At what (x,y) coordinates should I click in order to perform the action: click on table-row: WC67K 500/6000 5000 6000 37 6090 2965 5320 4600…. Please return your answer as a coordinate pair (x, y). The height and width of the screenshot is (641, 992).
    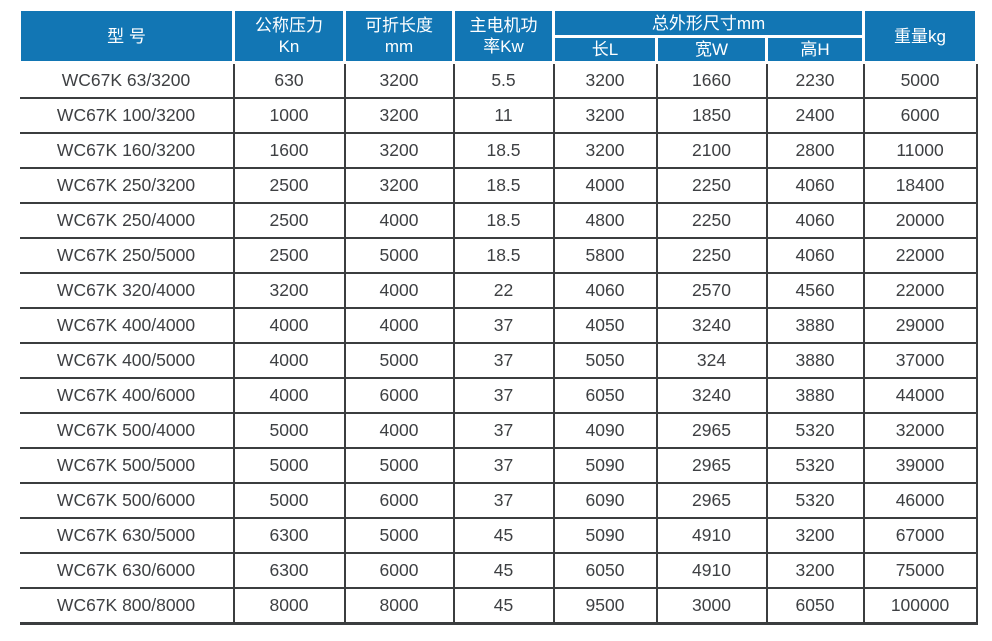
    Looking at the image, I should click on (498, 500).